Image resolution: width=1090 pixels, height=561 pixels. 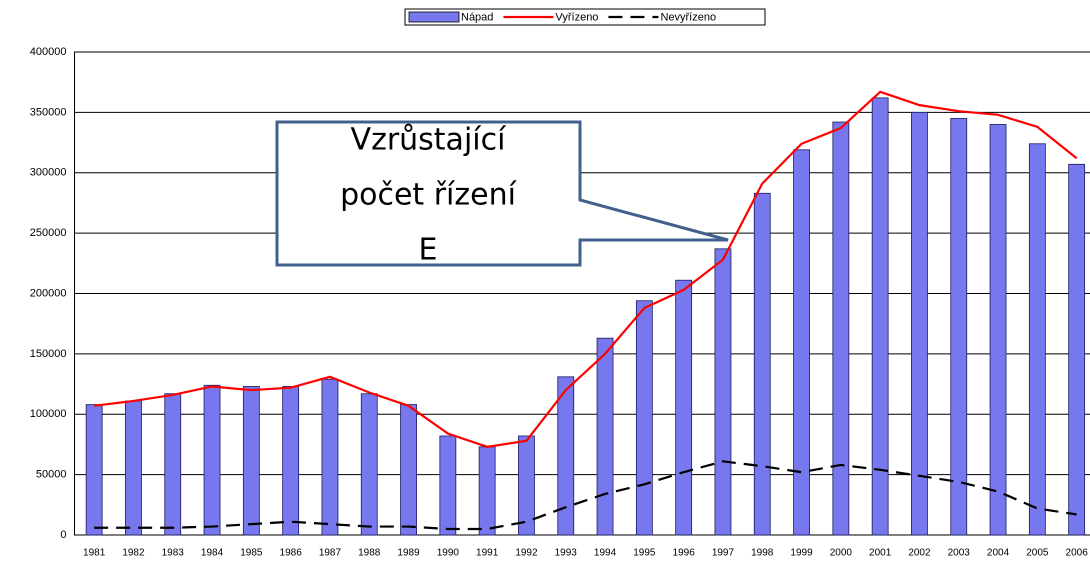 I want to click on x-tick-label: 1989, so click(x=408, y=553).